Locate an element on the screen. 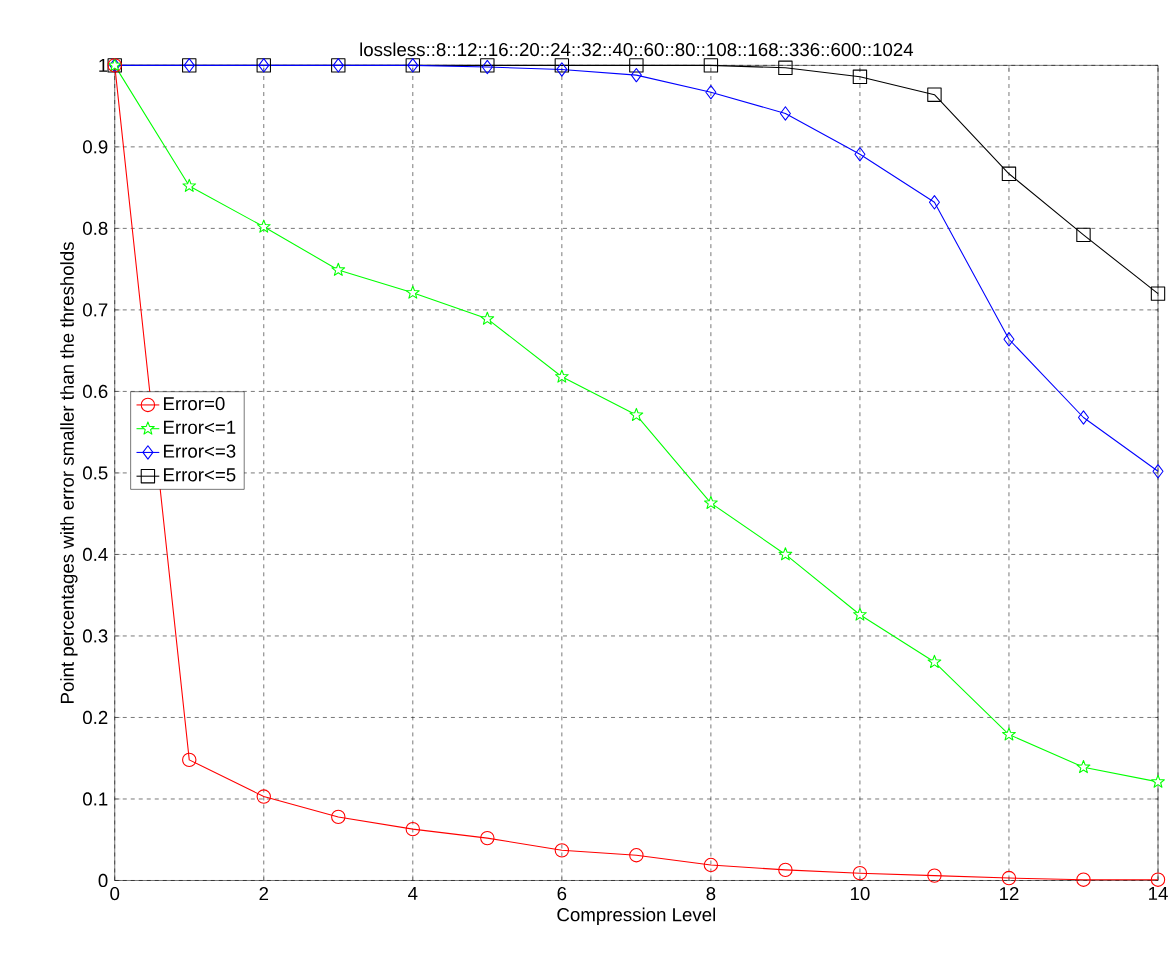  x-tick-label: 14 is located at coordinates (1158, 894).